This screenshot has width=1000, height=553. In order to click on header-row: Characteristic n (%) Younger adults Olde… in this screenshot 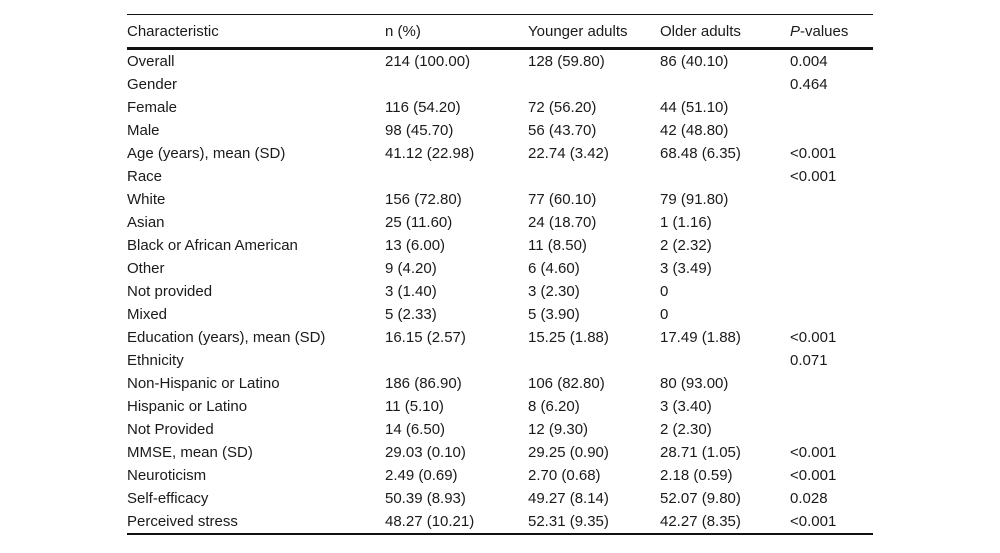, I will do `click(500, 32)`.